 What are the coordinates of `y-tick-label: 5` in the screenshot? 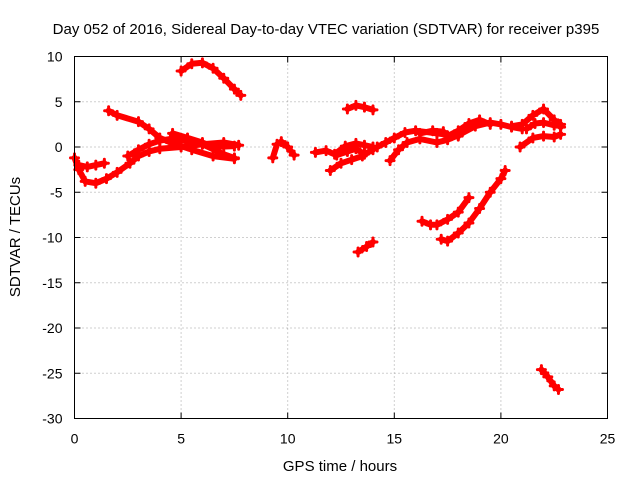 It's located at (59, 102).